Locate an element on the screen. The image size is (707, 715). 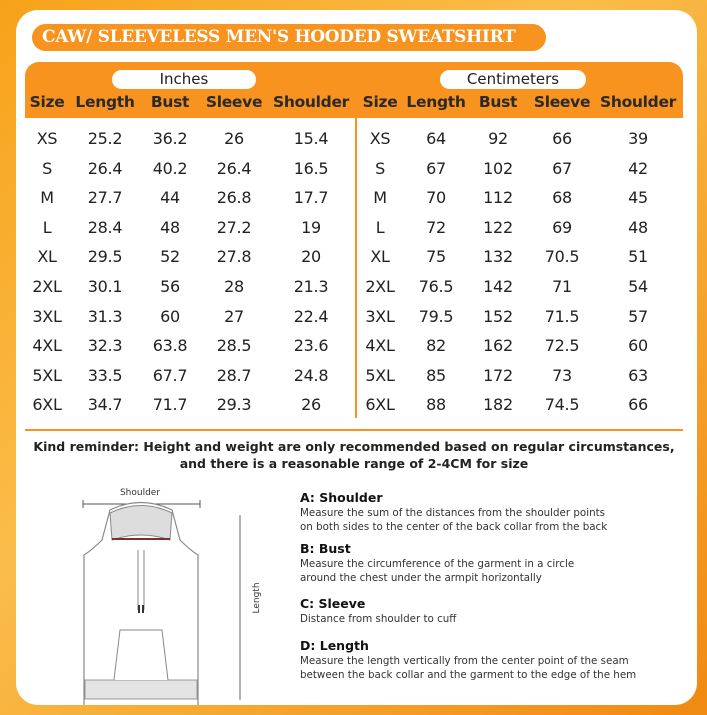
inches-label: Inches is located at coordinates (184, 79).